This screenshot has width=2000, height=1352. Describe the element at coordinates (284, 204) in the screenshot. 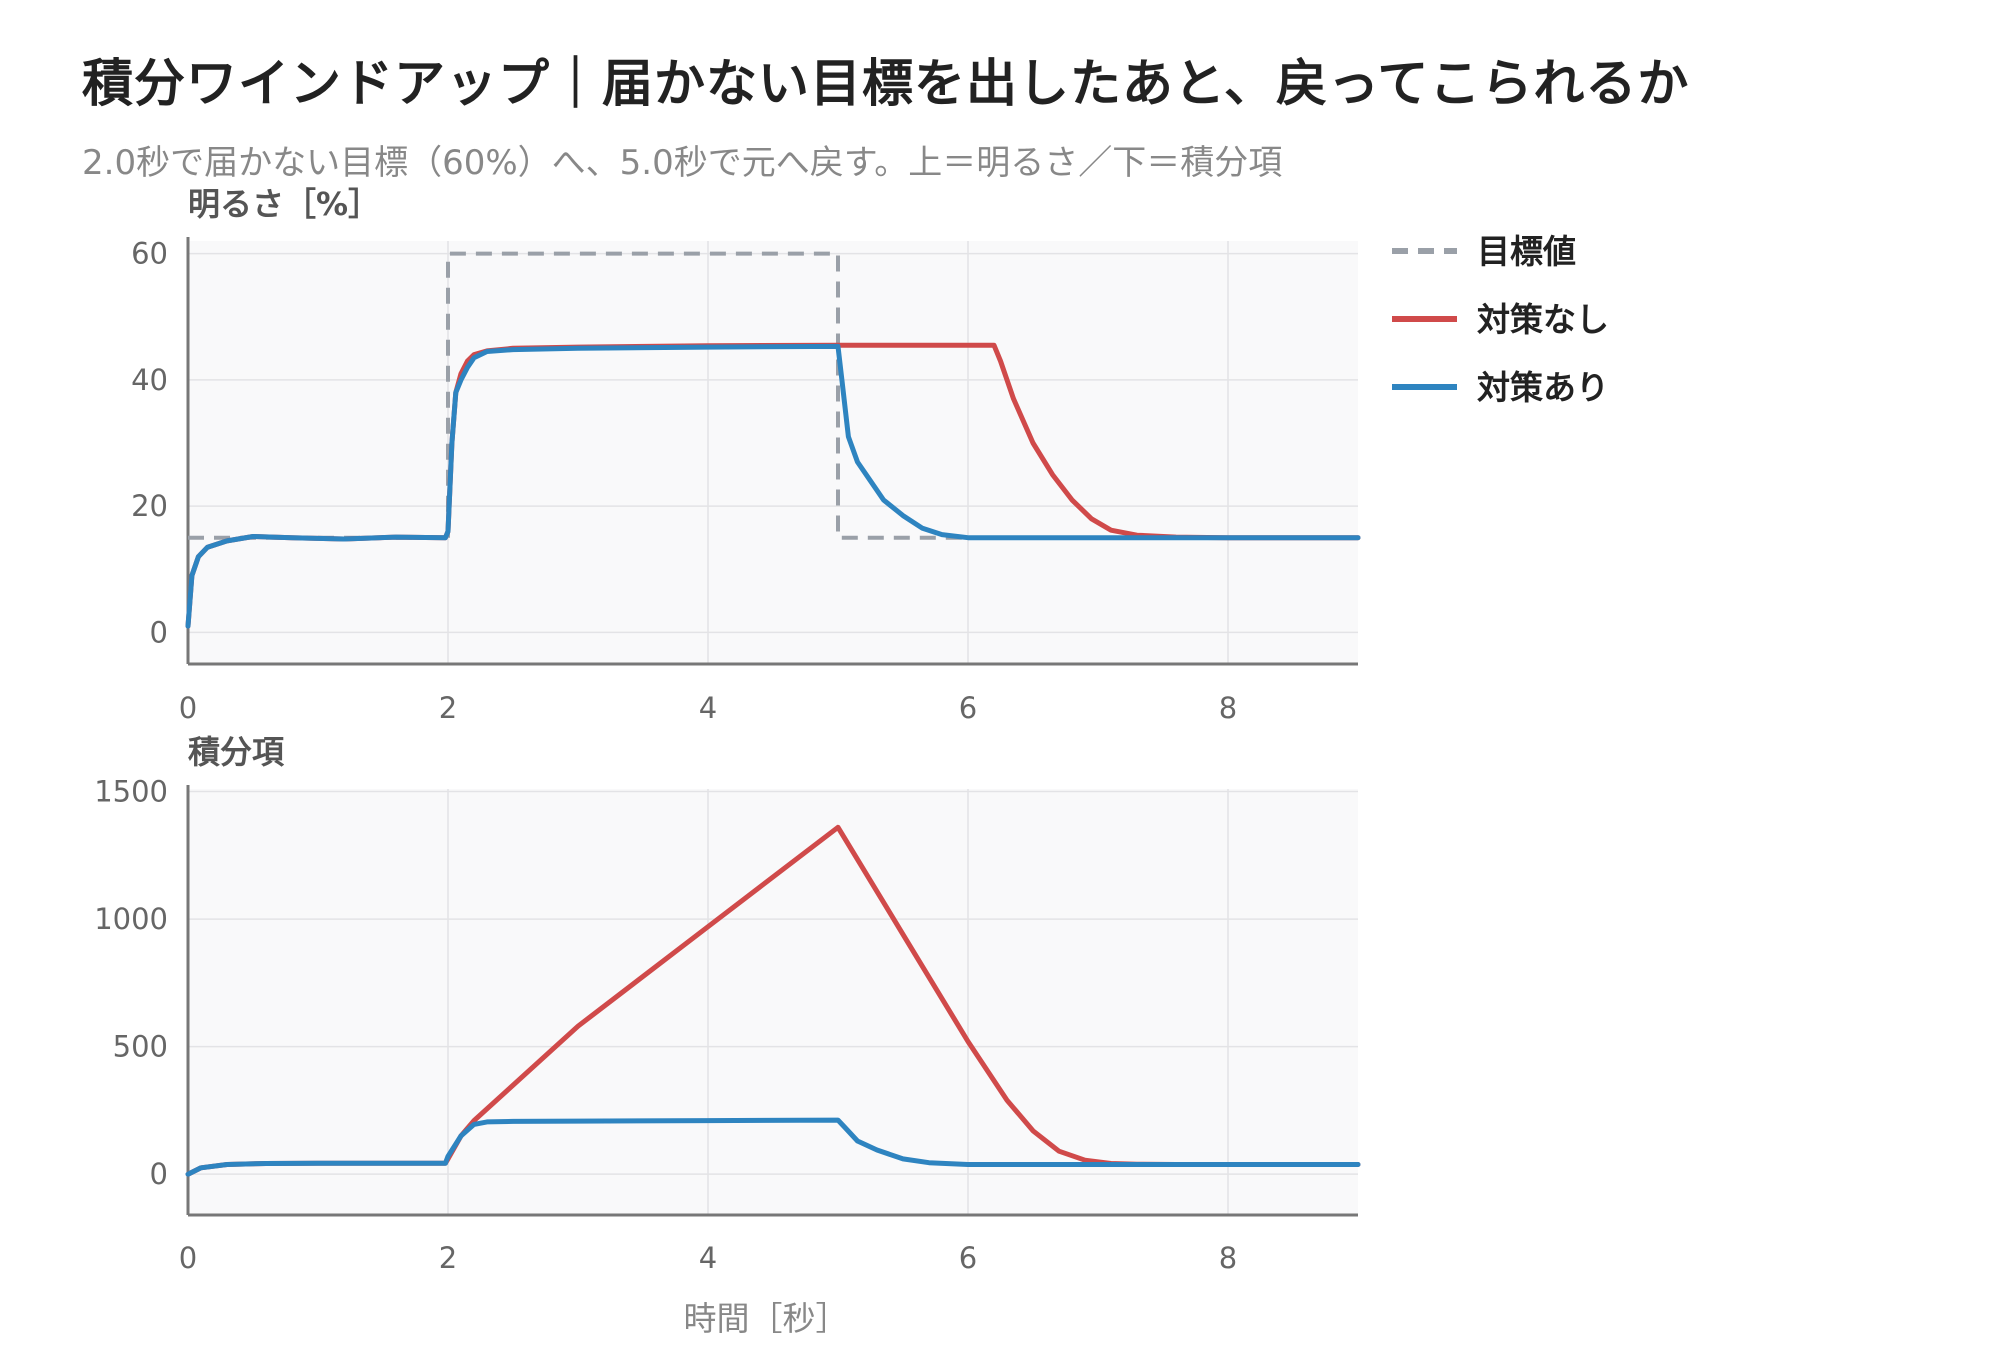

I see `y-axis-label: 明るさ［%］` at that location.